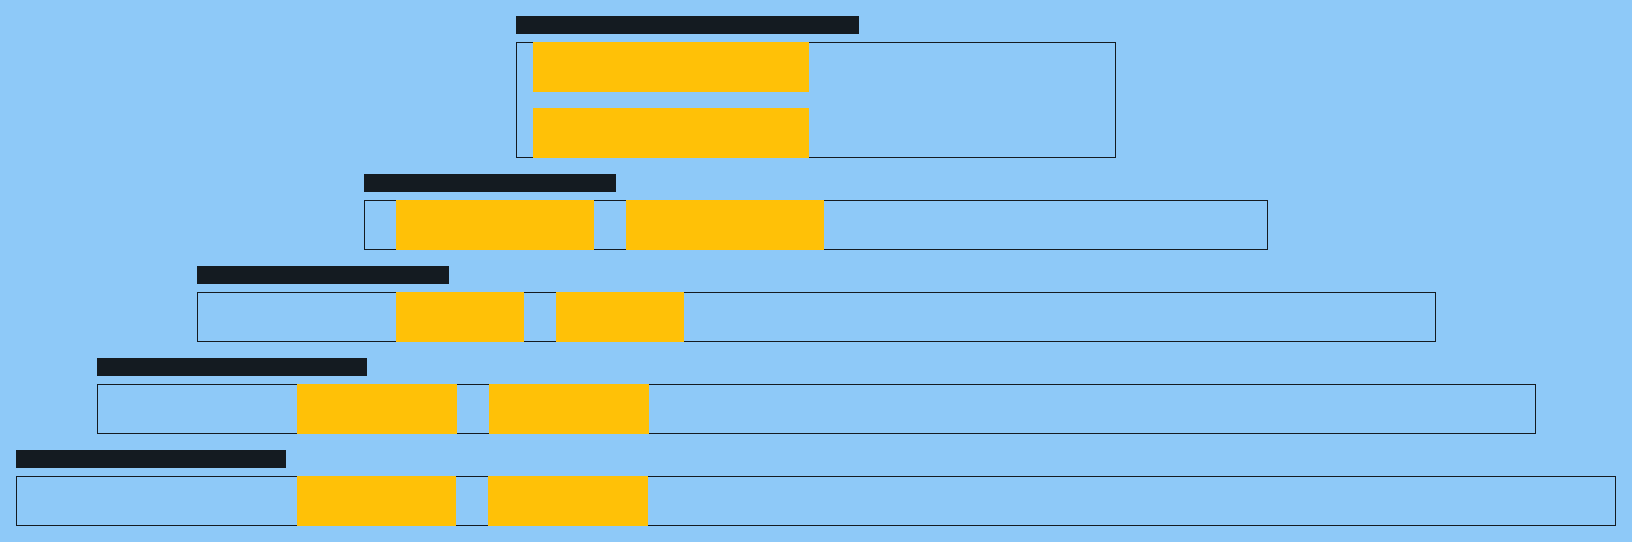  I want to click on row-2-label-bar, so click(490, 183).